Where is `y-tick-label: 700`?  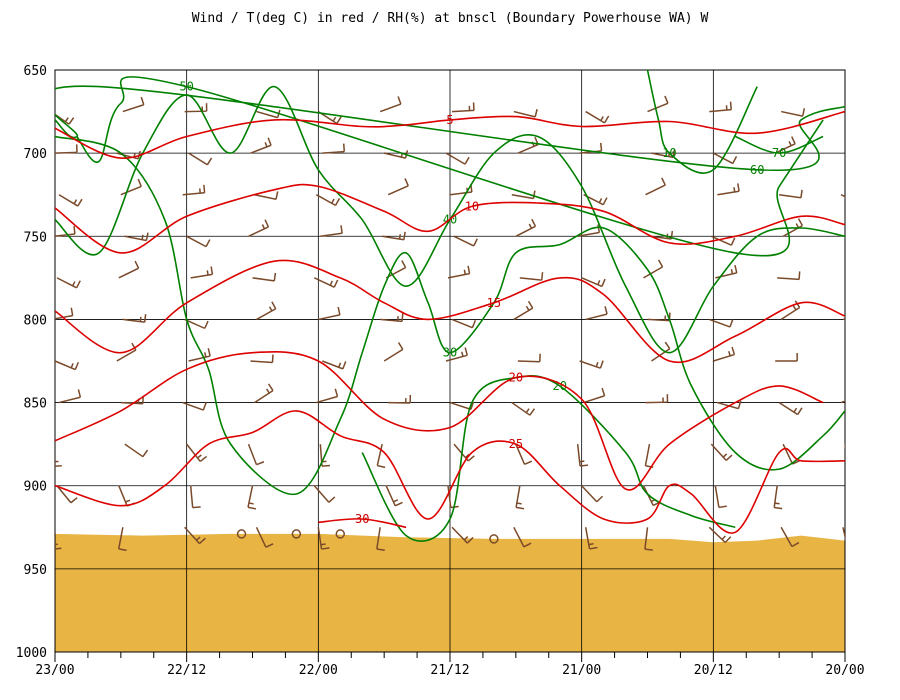
y-tick-label: 700 is located at coordinates (35, 154).